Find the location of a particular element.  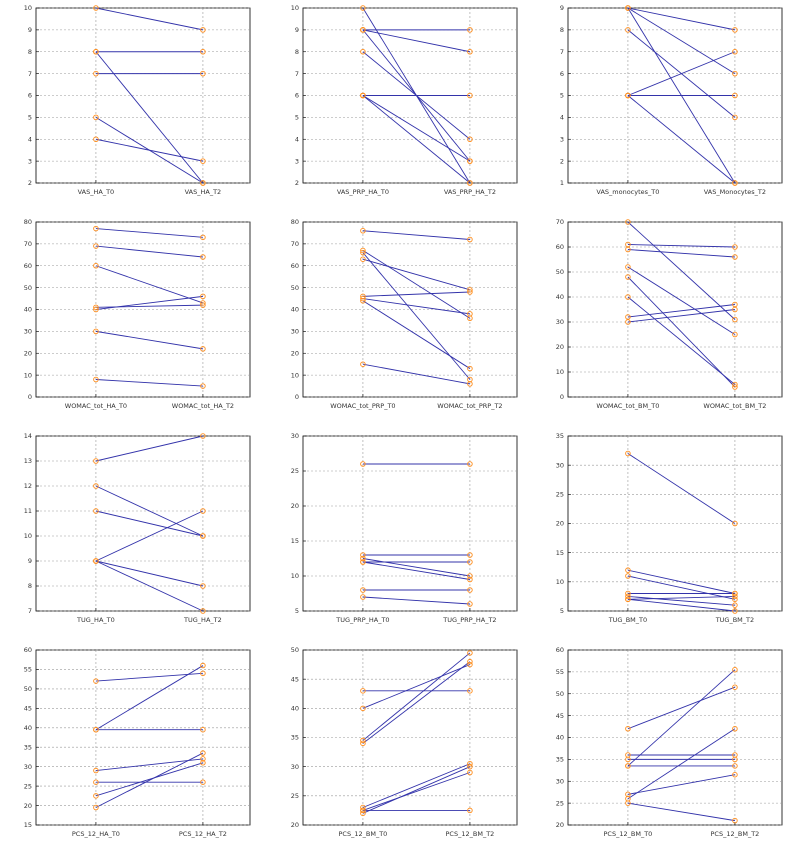

y-tick-label: 20 is located at coordinates (295, 506).